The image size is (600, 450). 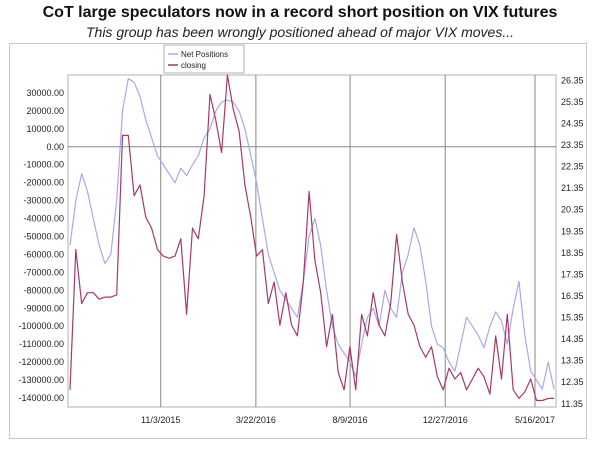 What do you see at coordinates (43, 308) in the screenshot?
I see `y-left-tick-label: -90000.00` at bounding box center [43, 308].